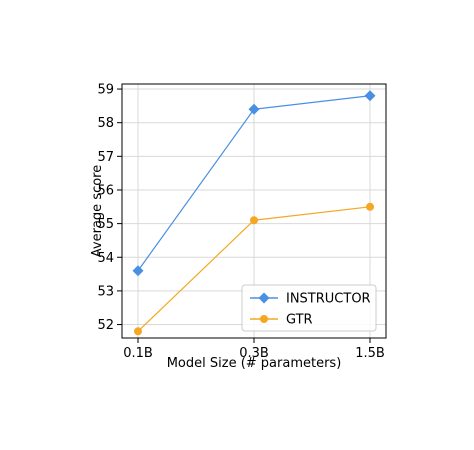 The image size is (474, 450). Describe the element at coordinates (299, 320) in the screenshot. I see `legend-label-gtr: GTR` at that location.